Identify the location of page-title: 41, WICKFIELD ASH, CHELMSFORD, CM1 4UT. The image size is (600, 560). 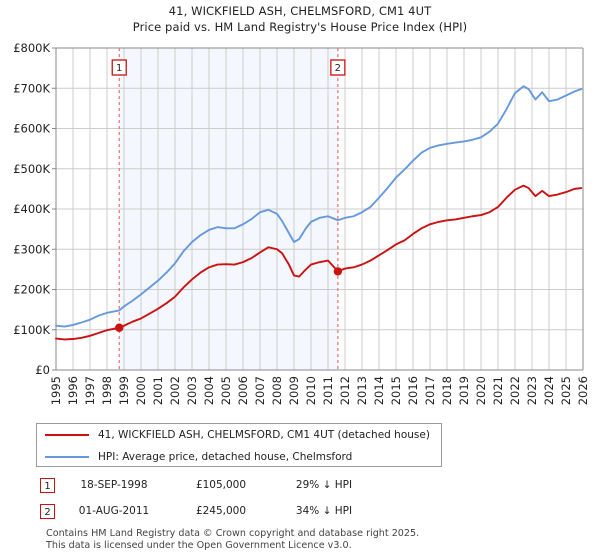
(300, 11).